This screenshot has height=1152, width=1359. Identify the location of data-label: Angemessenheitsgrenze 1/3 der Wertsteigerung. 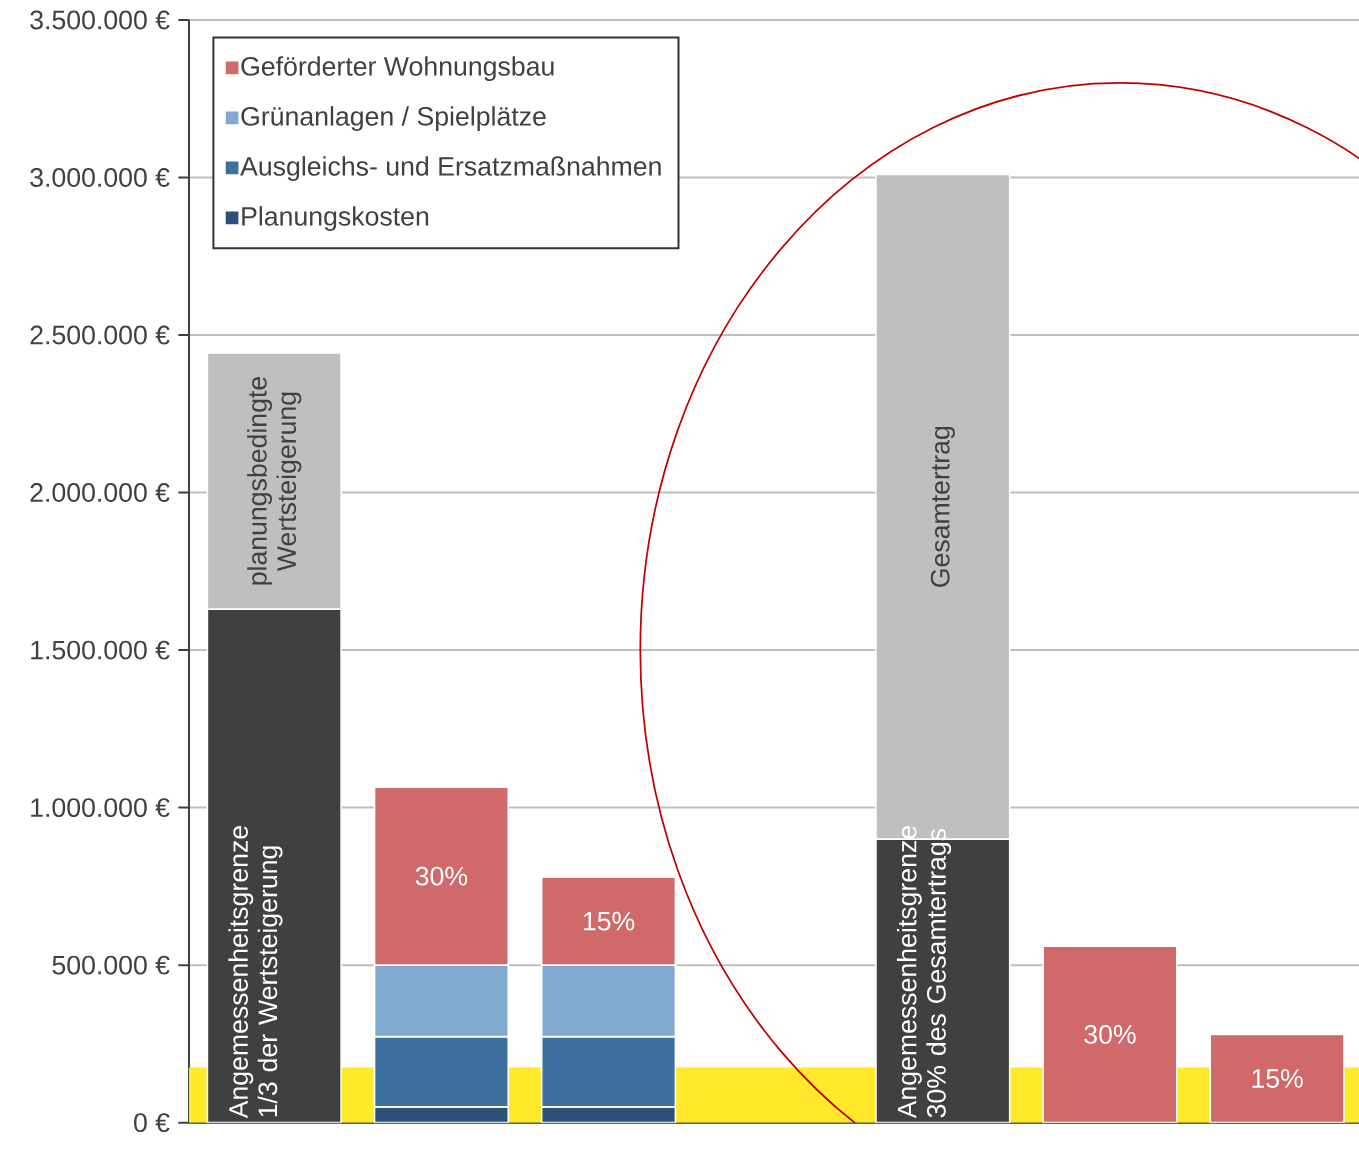
(255, 972).